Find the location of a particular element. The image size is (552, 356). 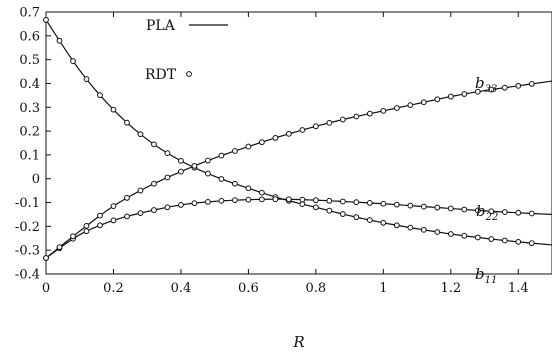

legend-rdt-marker-sample is located at coordinates (189, 74).